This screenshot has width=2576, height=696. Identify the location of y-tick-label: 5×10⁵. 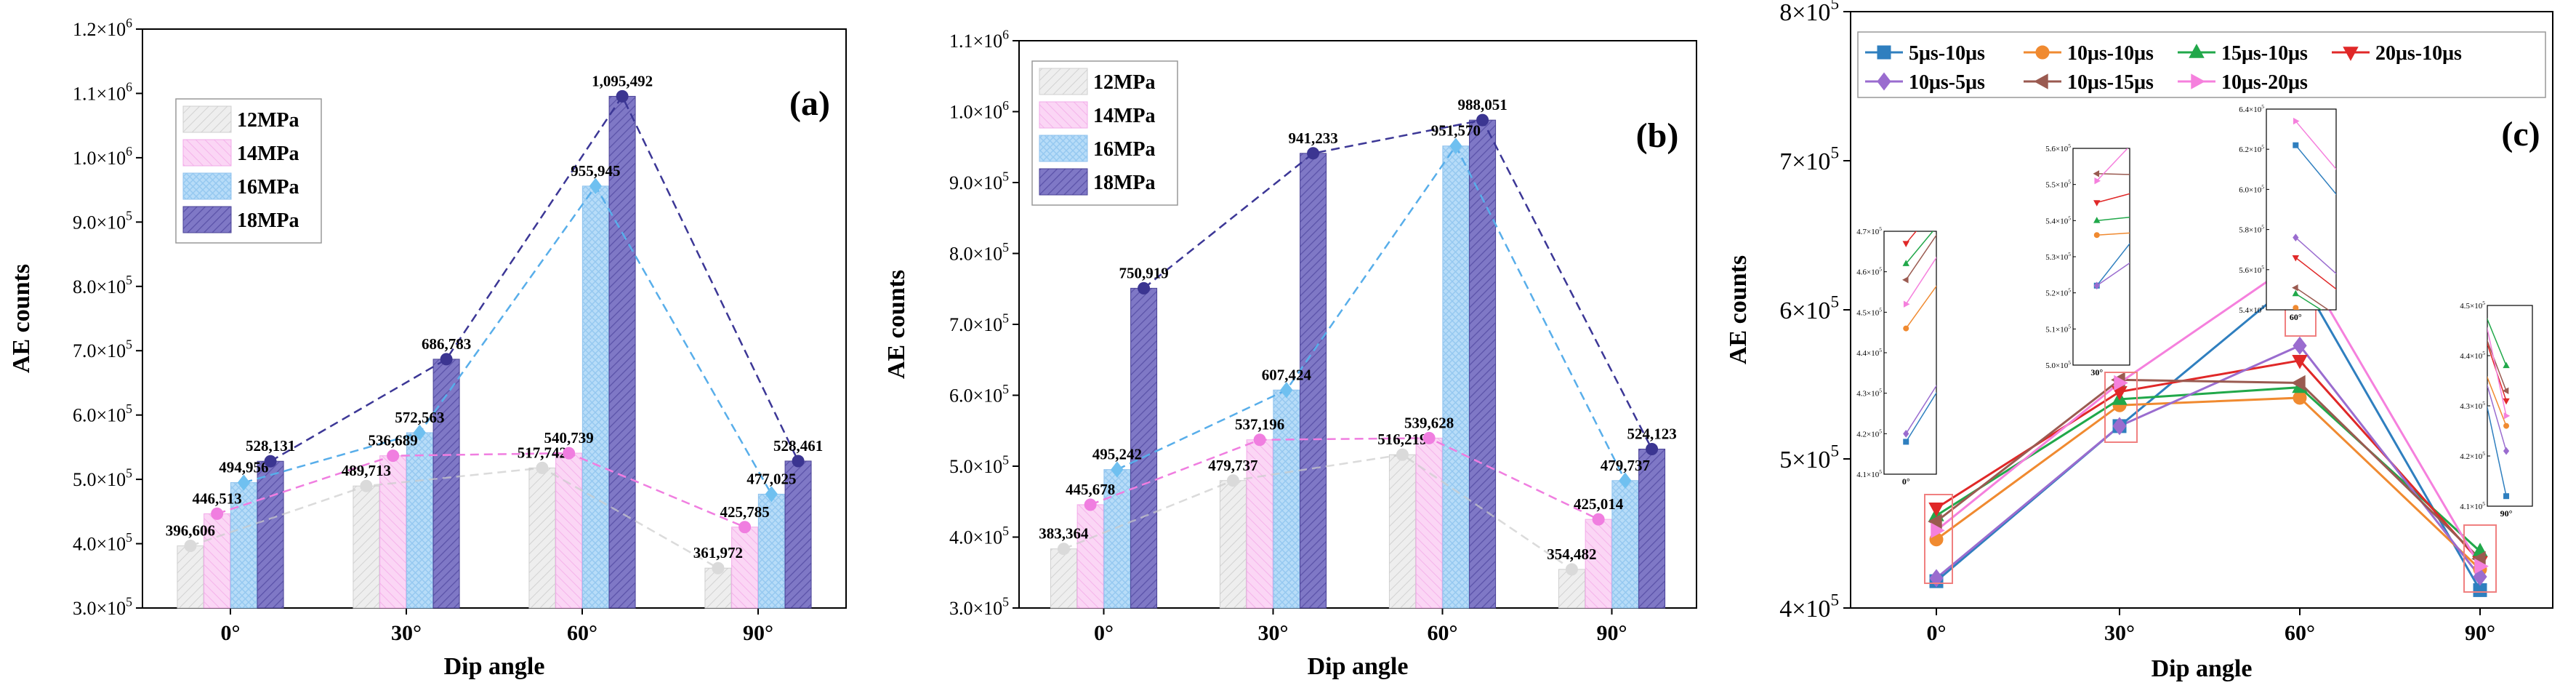
(1809, 457).